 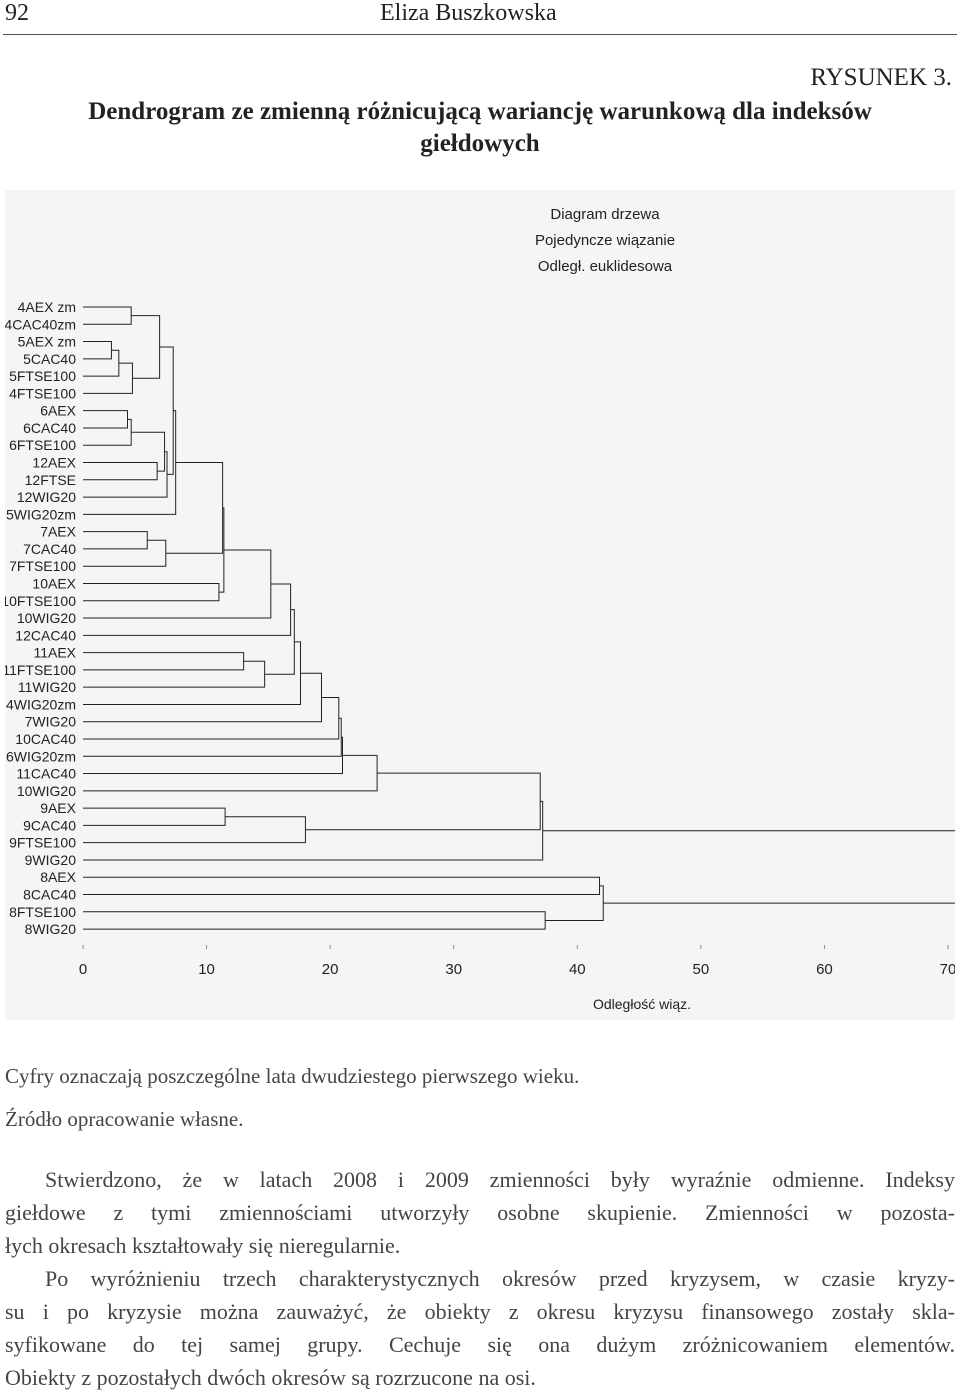 What do you see at coordinates (49, 428) in the screenshot?
I see `leaf-label: 6CAC40` at bounding box center [49, 428].